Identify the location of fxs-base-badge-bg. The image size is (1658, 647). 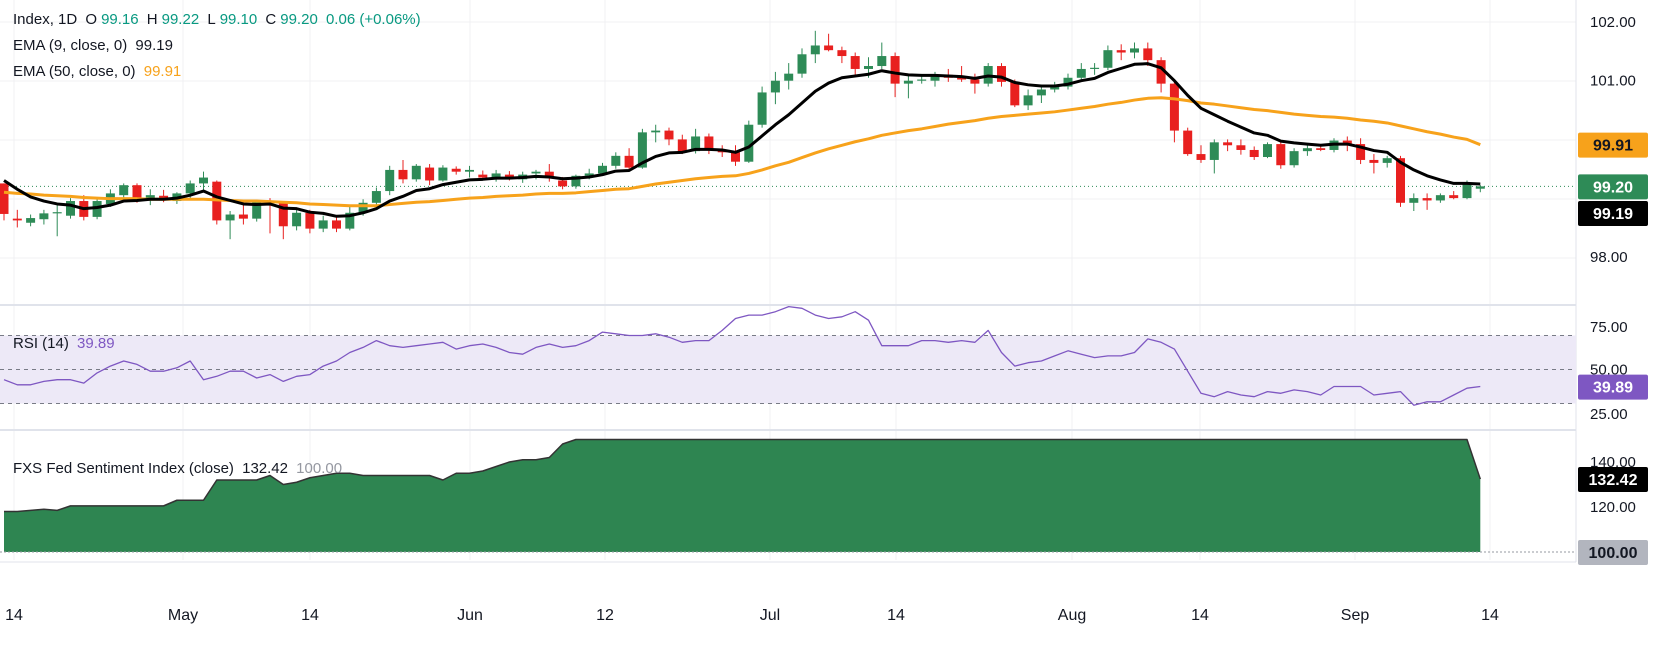
(1613, 552).